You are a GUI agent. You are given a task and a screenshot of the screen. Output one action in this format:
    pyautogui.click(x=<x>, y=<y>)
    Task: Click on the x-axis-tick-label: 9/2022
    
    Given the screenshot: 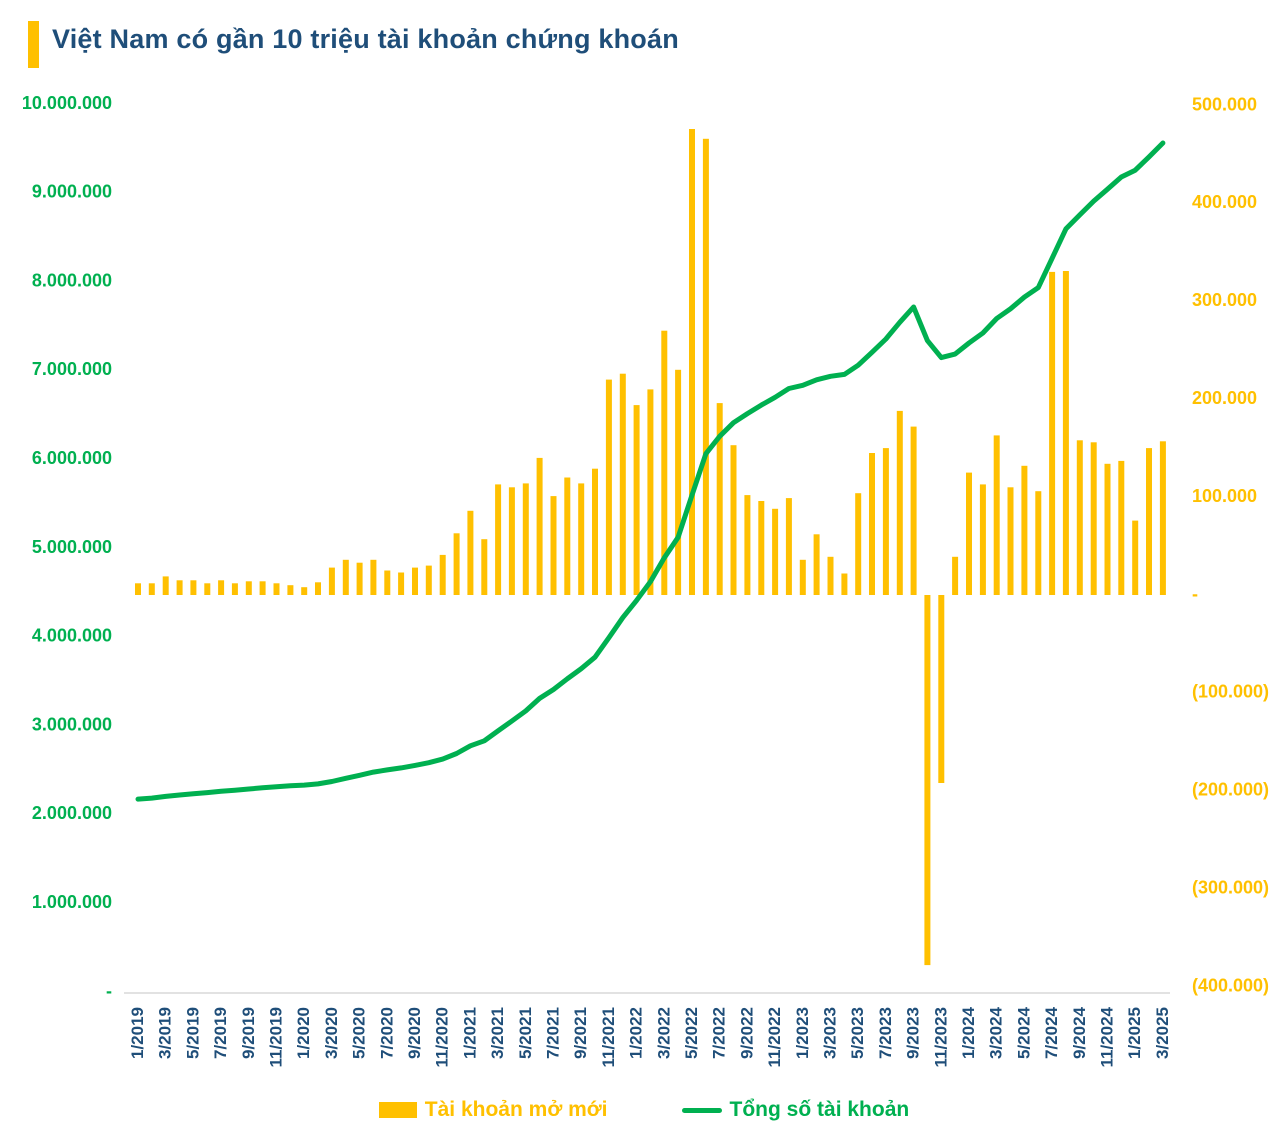 What is the action you would take?
    pyautogui.click(x=746, y=1033)
    